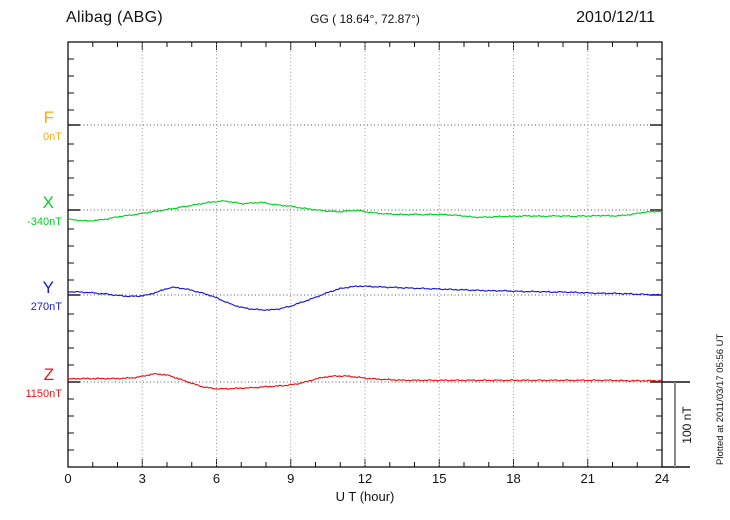 Image resolution: width=730 pixels, height=520 pixels. What do you see at coordinates (52, 137) in the screenshot?
I see `channel-baseline-f: 0nT` at bounding box center [52, 137].